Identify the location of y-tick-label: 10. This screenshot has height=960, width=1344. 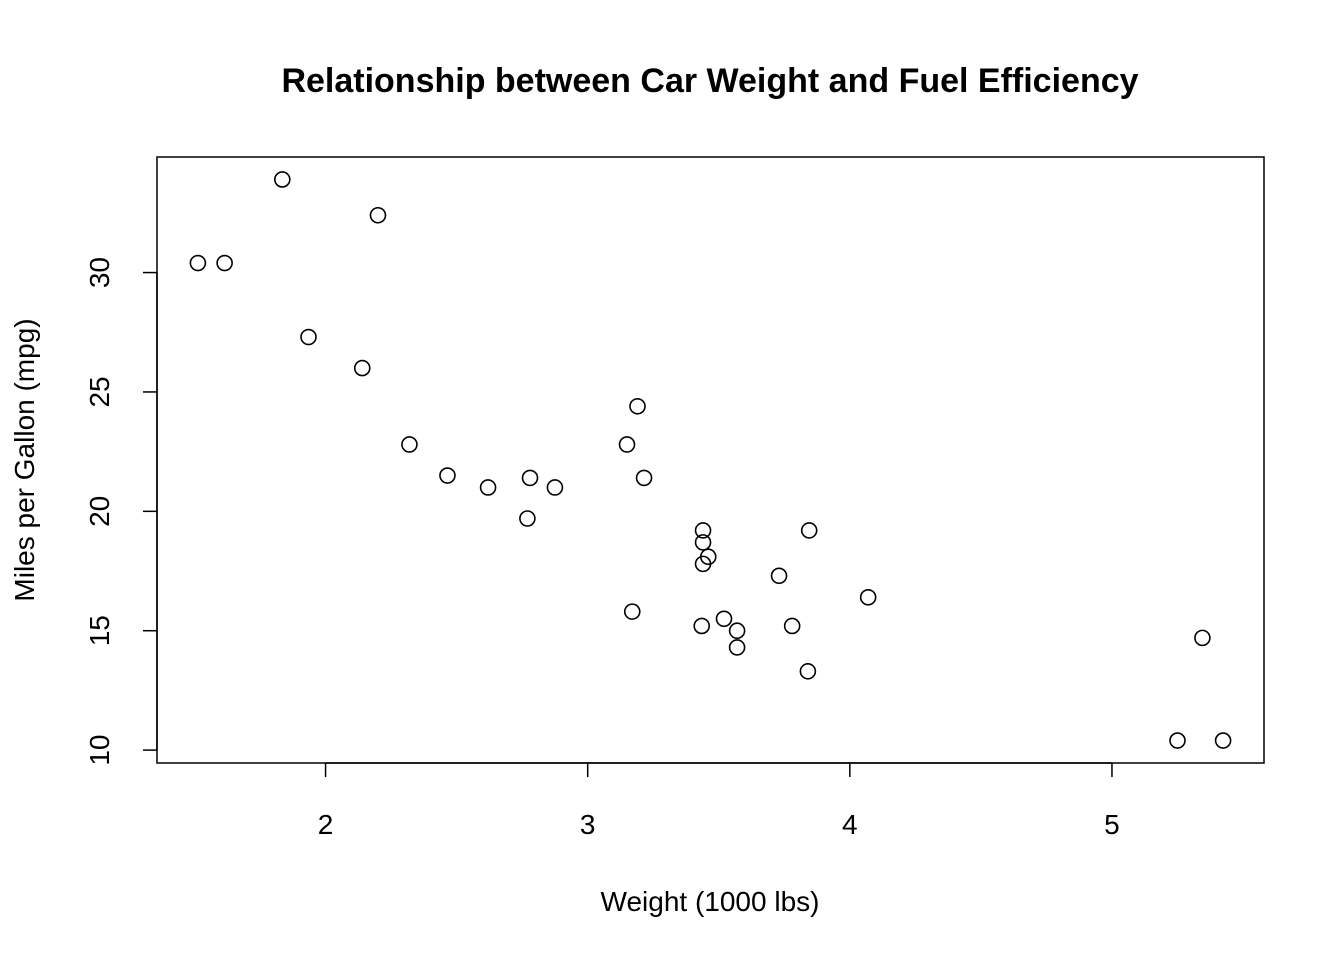
(99, 750).